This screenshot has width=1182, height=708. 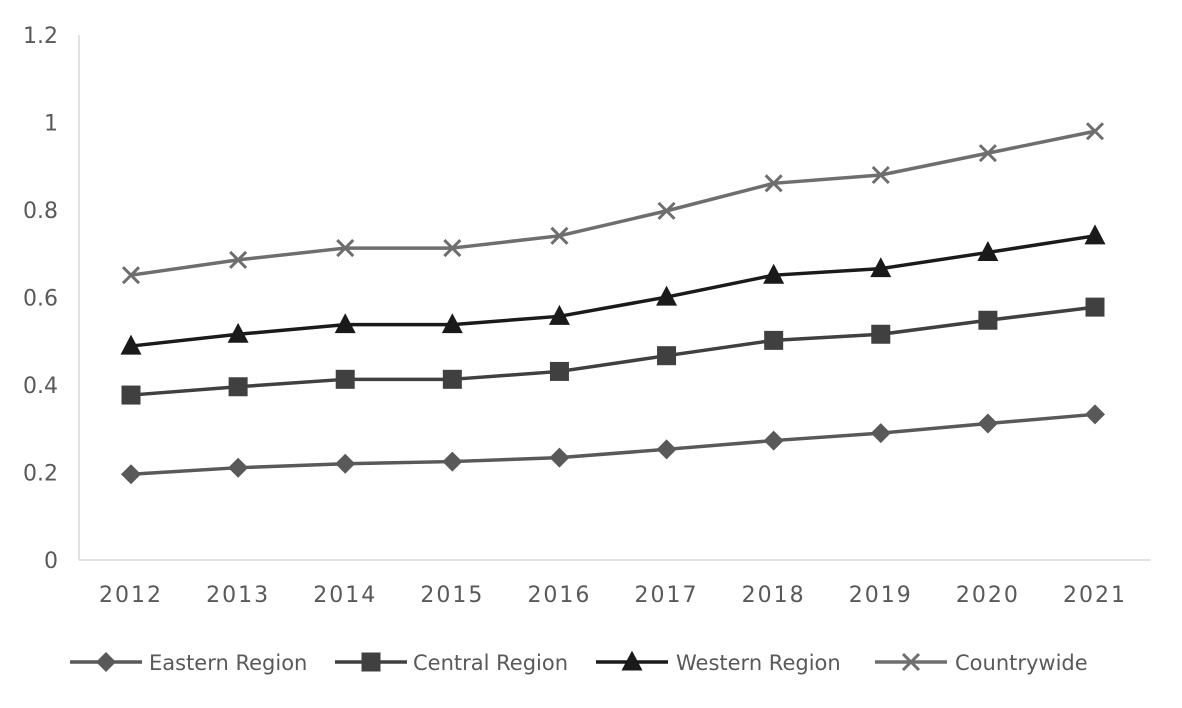 What do you see at coordinates (452, 595) in the screenshot?
I see `x-tick-label: 2015` at bounding box center [452, 595].